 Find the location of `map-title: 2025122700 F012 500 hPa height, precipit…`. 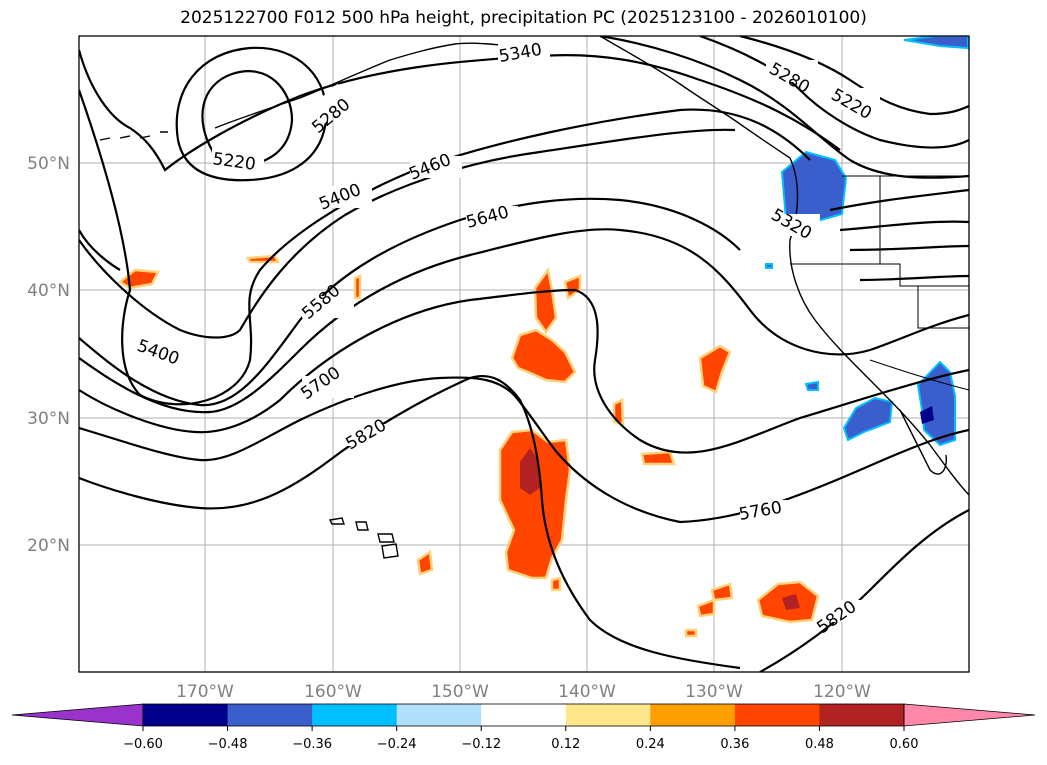

map-title: 2025122700 F012 500 hPa height, precipit… is located at coordinates (523, 18).